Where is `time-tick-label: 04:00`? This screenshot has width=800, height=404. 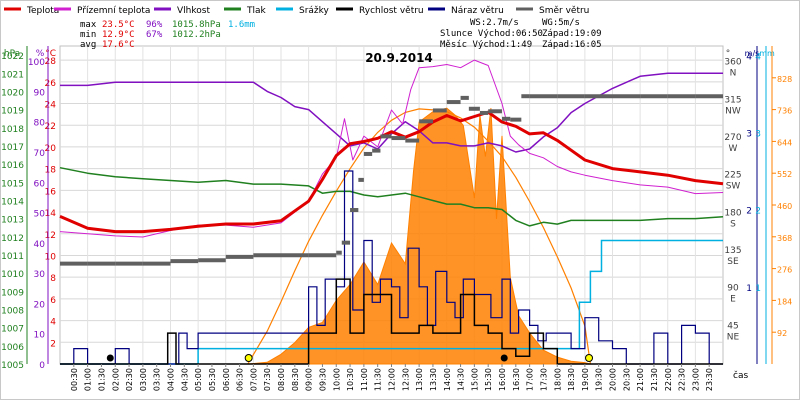 time-tick-label: 04:00 is located at coordinates (171, 379).